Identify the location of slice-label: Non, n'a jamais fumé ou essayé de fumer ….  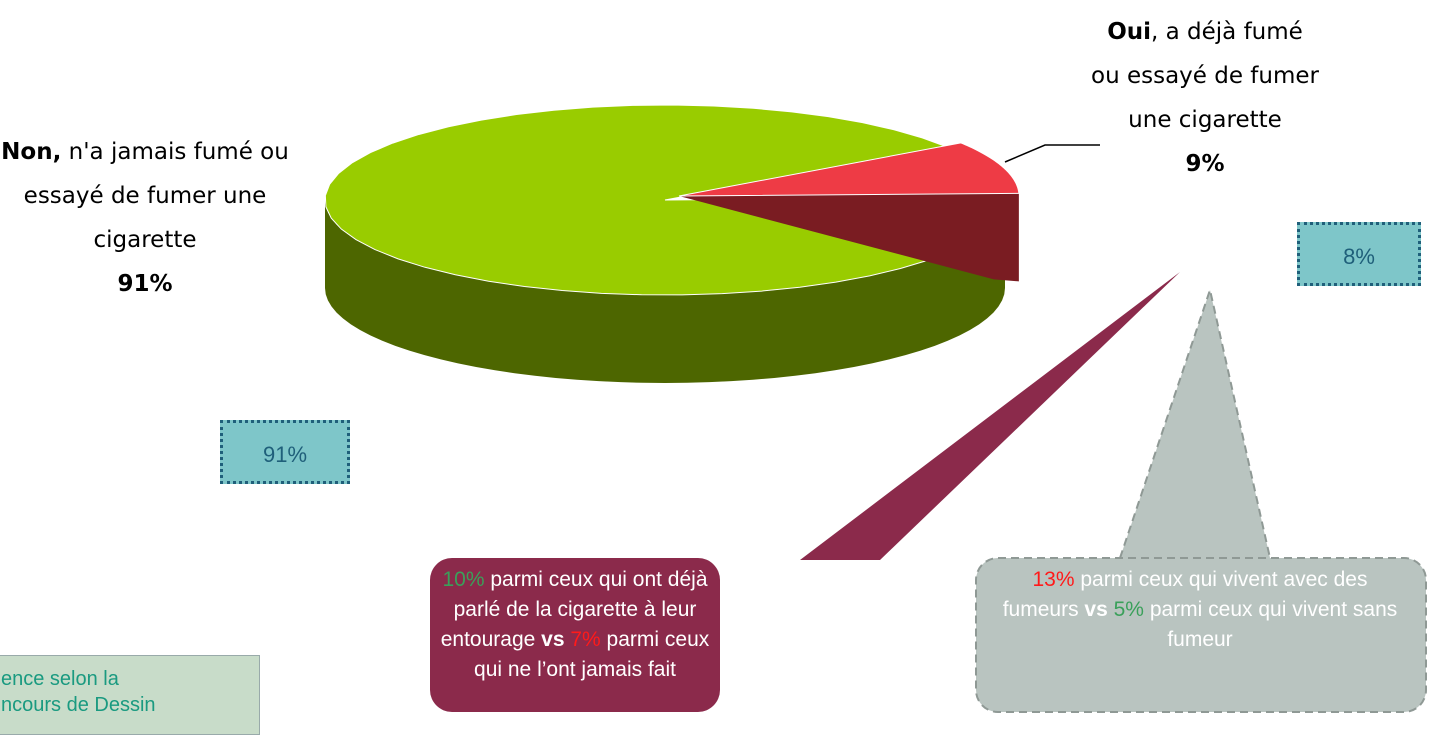
(145, 218).